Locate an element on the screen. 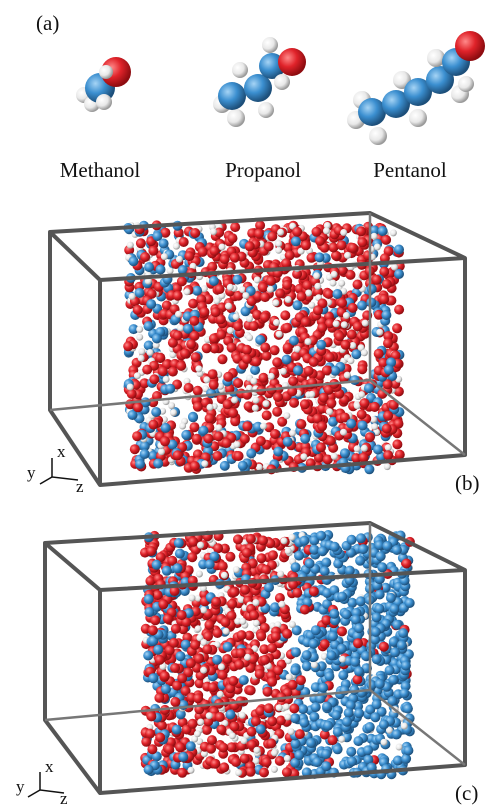  axis-label: z is located at coordinates (80, 486).